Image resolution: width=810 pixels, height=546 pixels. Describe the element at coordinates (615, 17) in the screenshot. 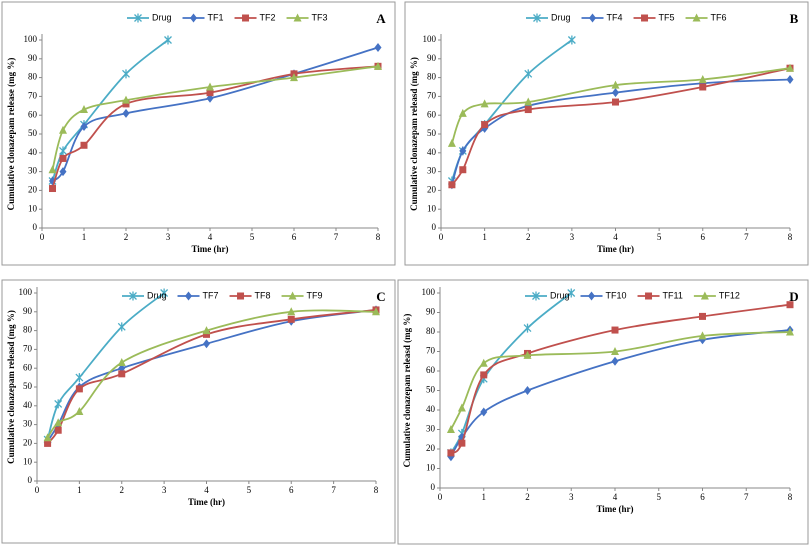

I see `legend-label: TF4` at that location.